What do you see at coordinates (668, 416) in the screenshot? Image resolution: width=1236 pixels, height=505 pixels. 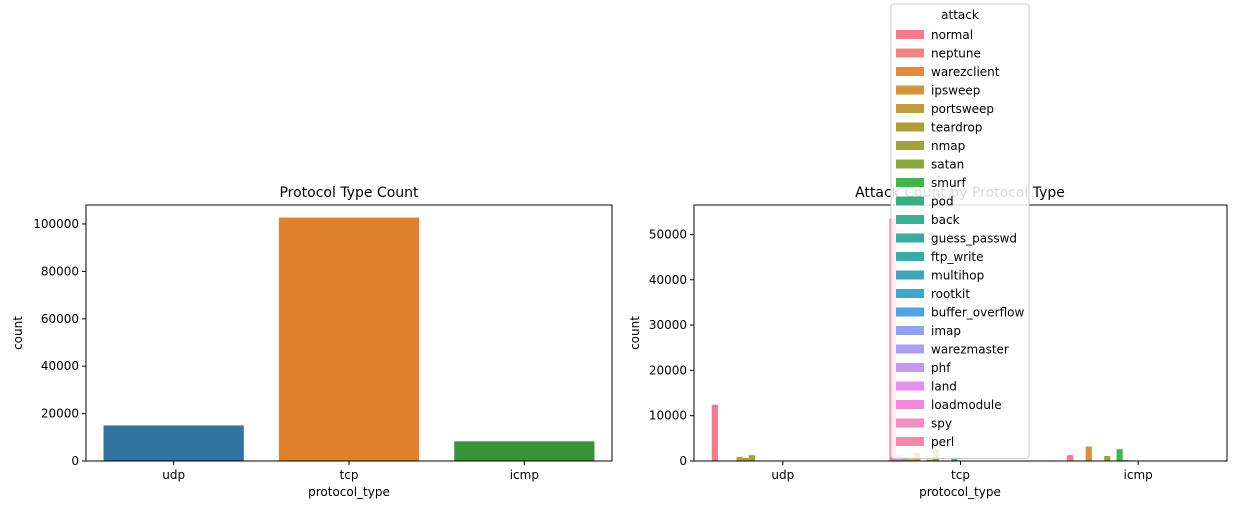 I see `chart2-y-tick-label: 10000` at bounding box center [668, 416].